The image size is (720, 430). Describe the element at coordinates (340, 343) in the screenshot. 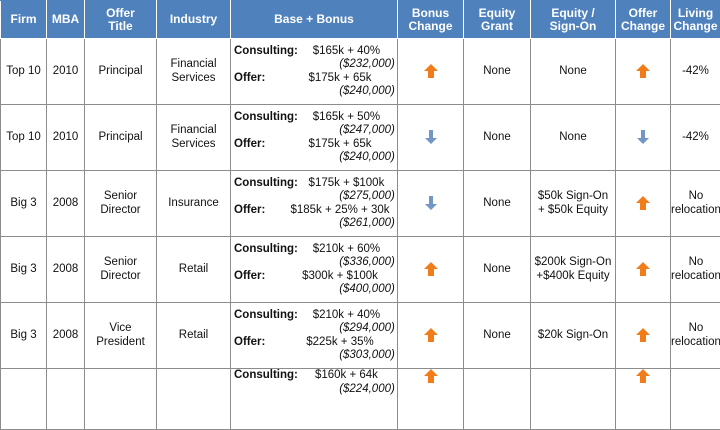

I see `offer-value: $225k + 35%` at that location.